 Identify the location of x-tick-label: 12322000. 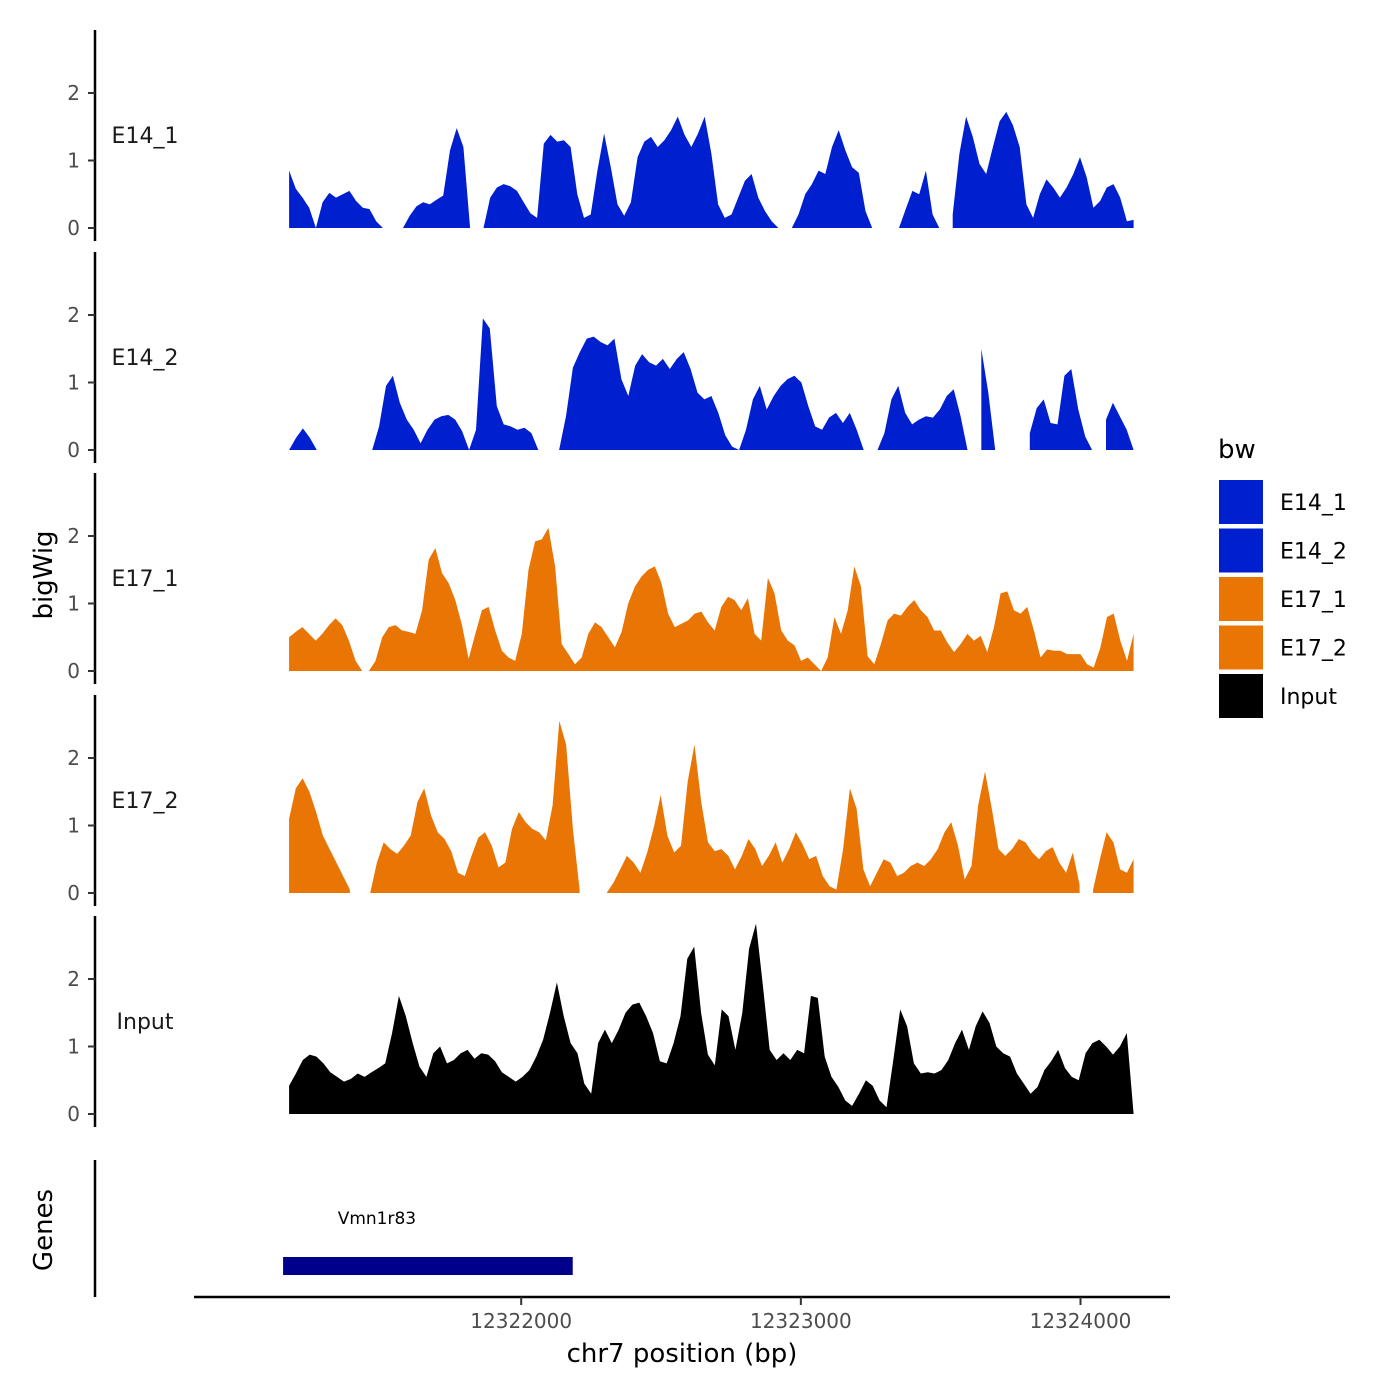
(521, 1321).